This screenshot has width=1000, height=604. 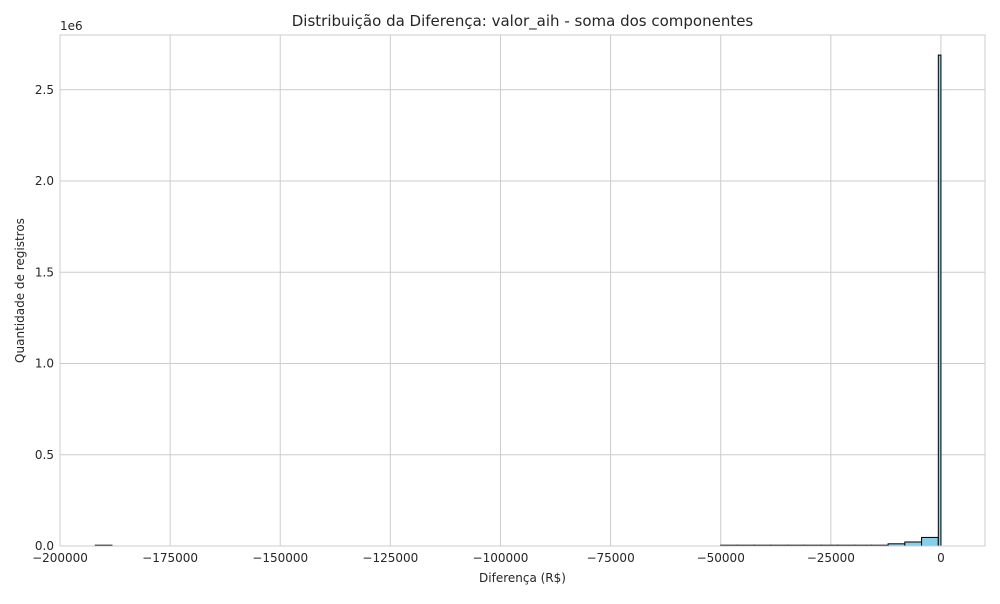 I want to click on x-tick-label: −50000, so click(x=721, y=558).